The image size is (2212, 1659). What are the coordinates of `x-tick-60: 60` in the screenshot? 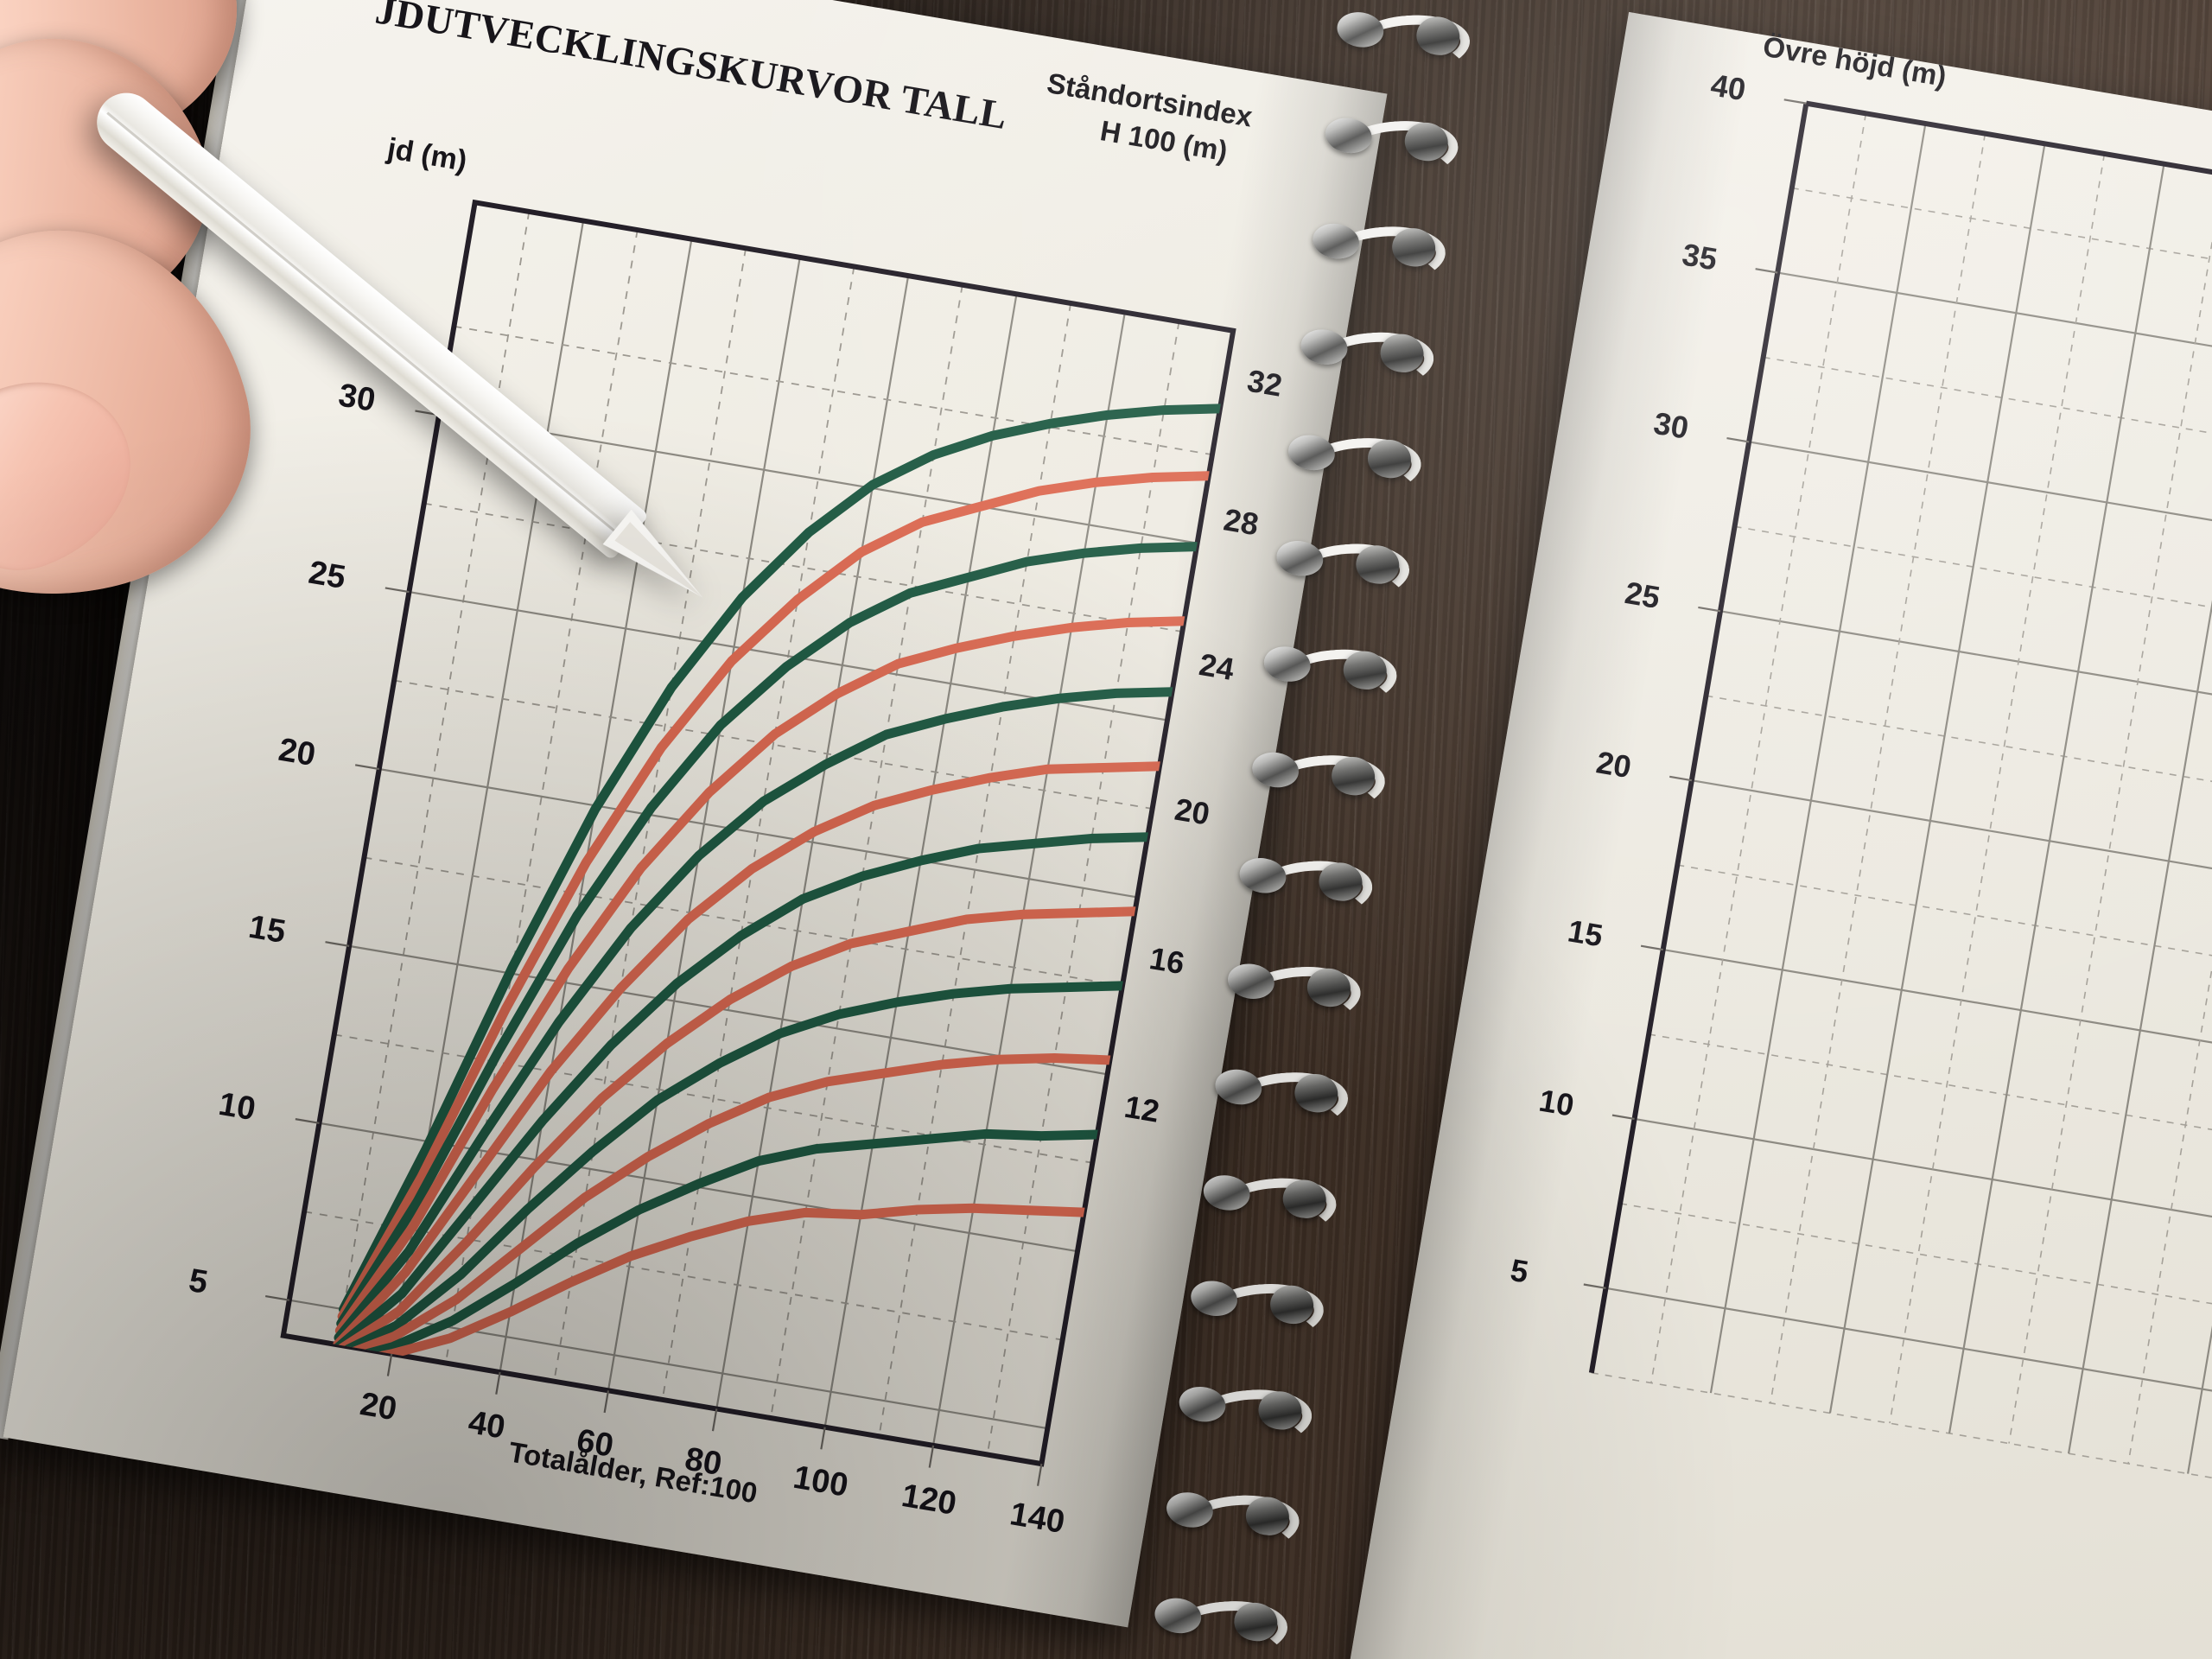 It's located at (595, 1443).